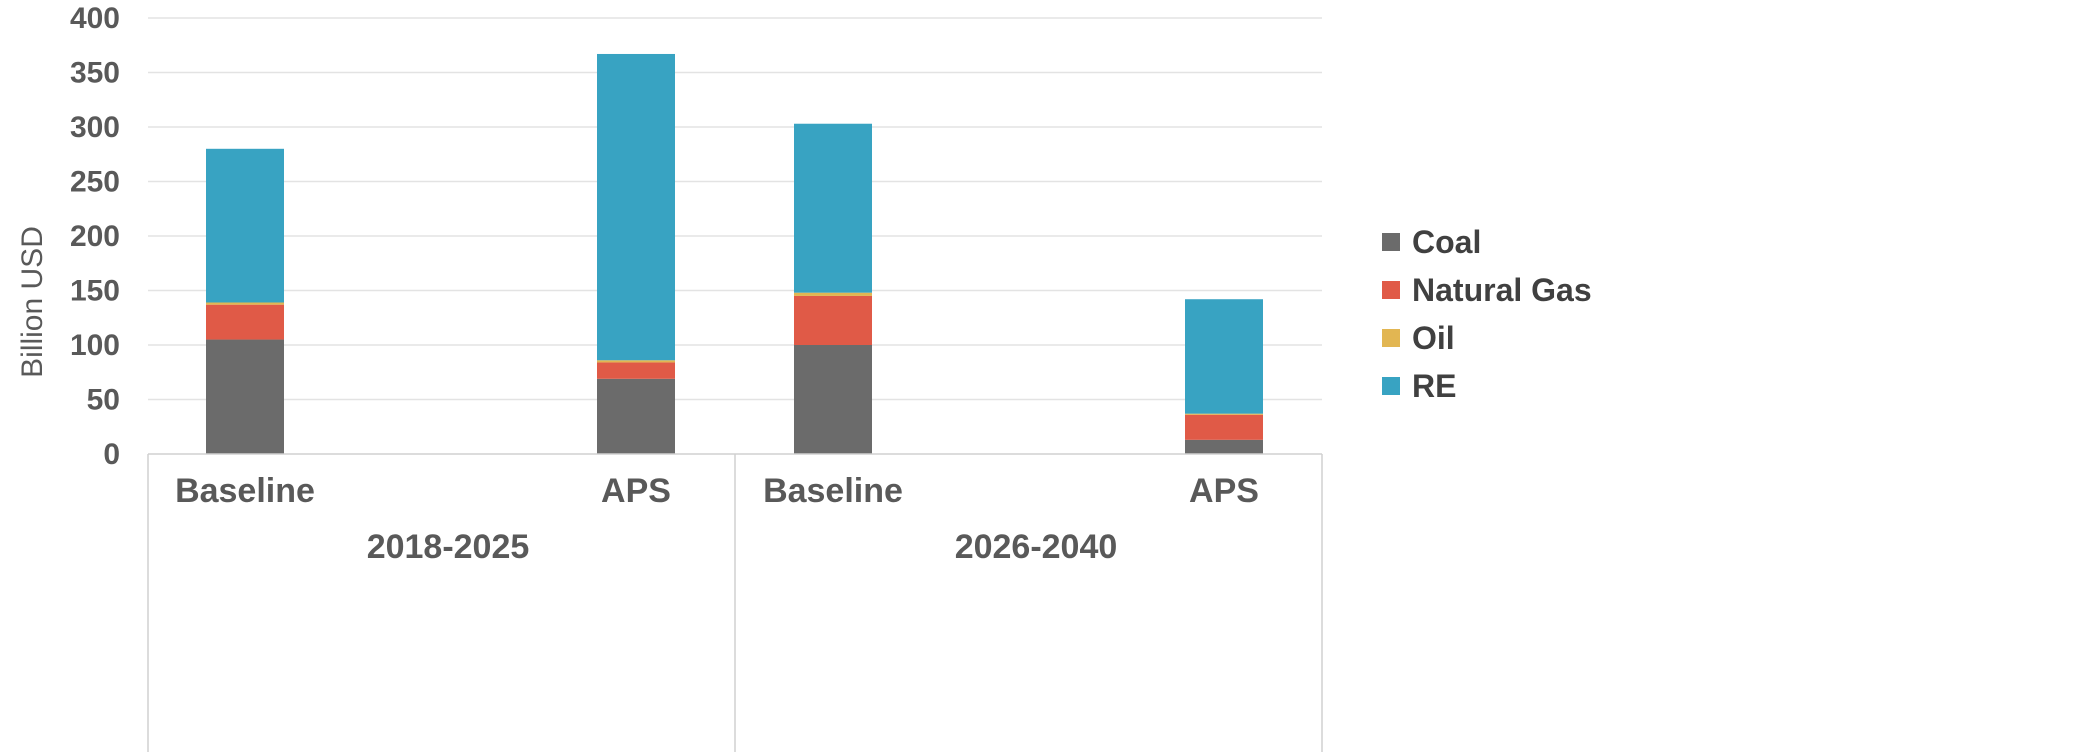  I want to click on y-tick-label: 400, so click(95, 18).